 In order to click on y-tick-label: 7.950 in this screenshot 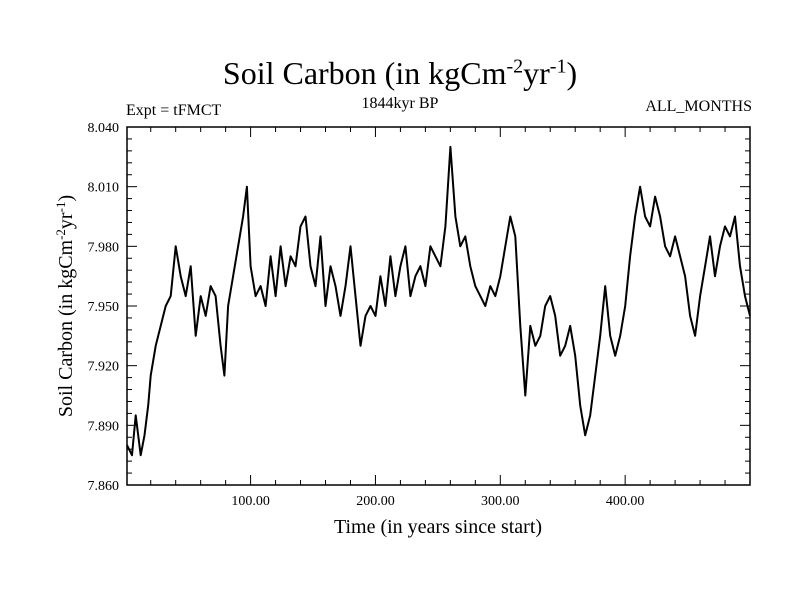, I will do `click(104, 307)`.